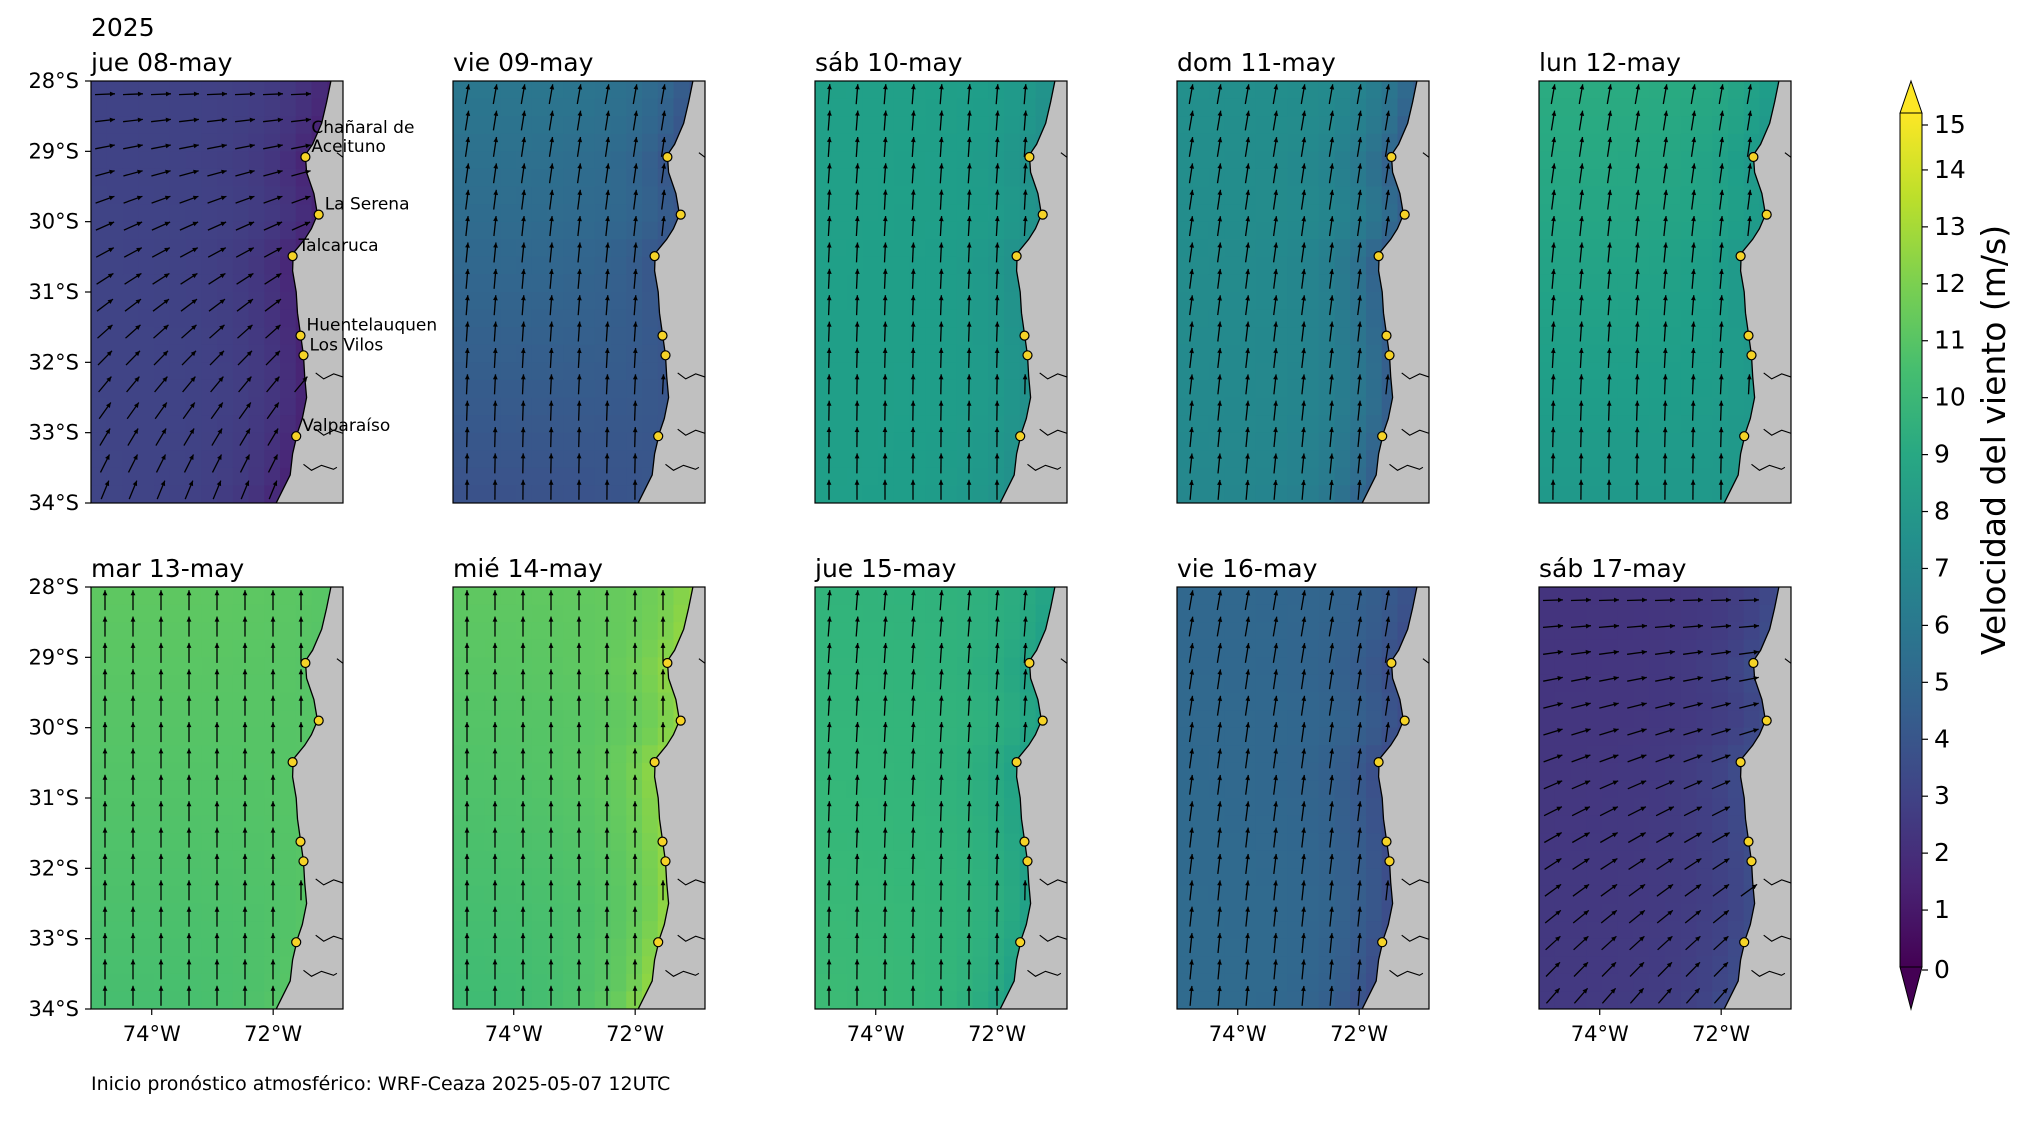  What do you see at coordinates (292, 762) in the screenshot?
I see `location-marker` at bounding box center [292, 762].